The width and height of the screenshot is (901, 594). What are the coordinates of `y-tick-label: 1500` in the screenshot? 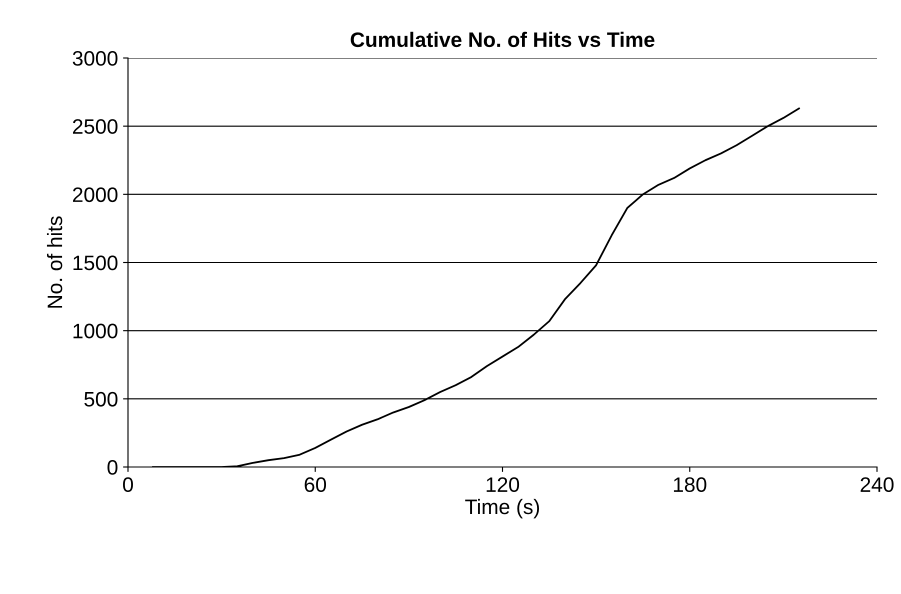 It's located at (96, 263).